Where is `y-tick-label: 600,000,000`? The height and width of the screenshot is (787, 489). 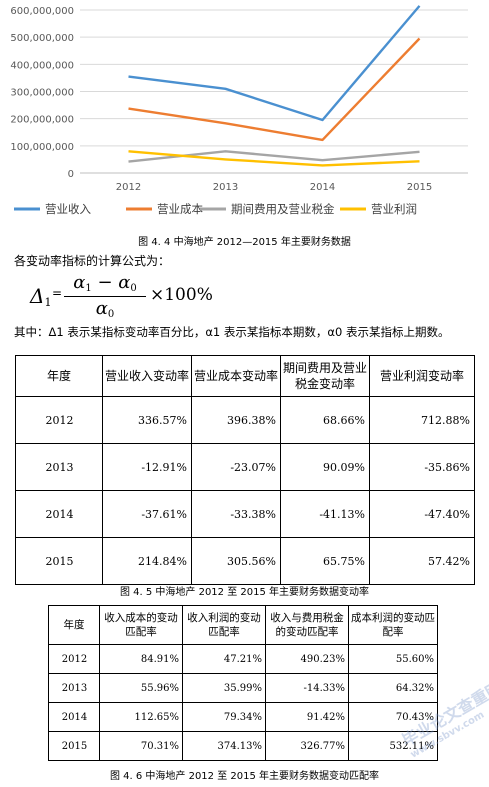 y-tick-label: 600,000,000 is located at coordinates (42, 11).